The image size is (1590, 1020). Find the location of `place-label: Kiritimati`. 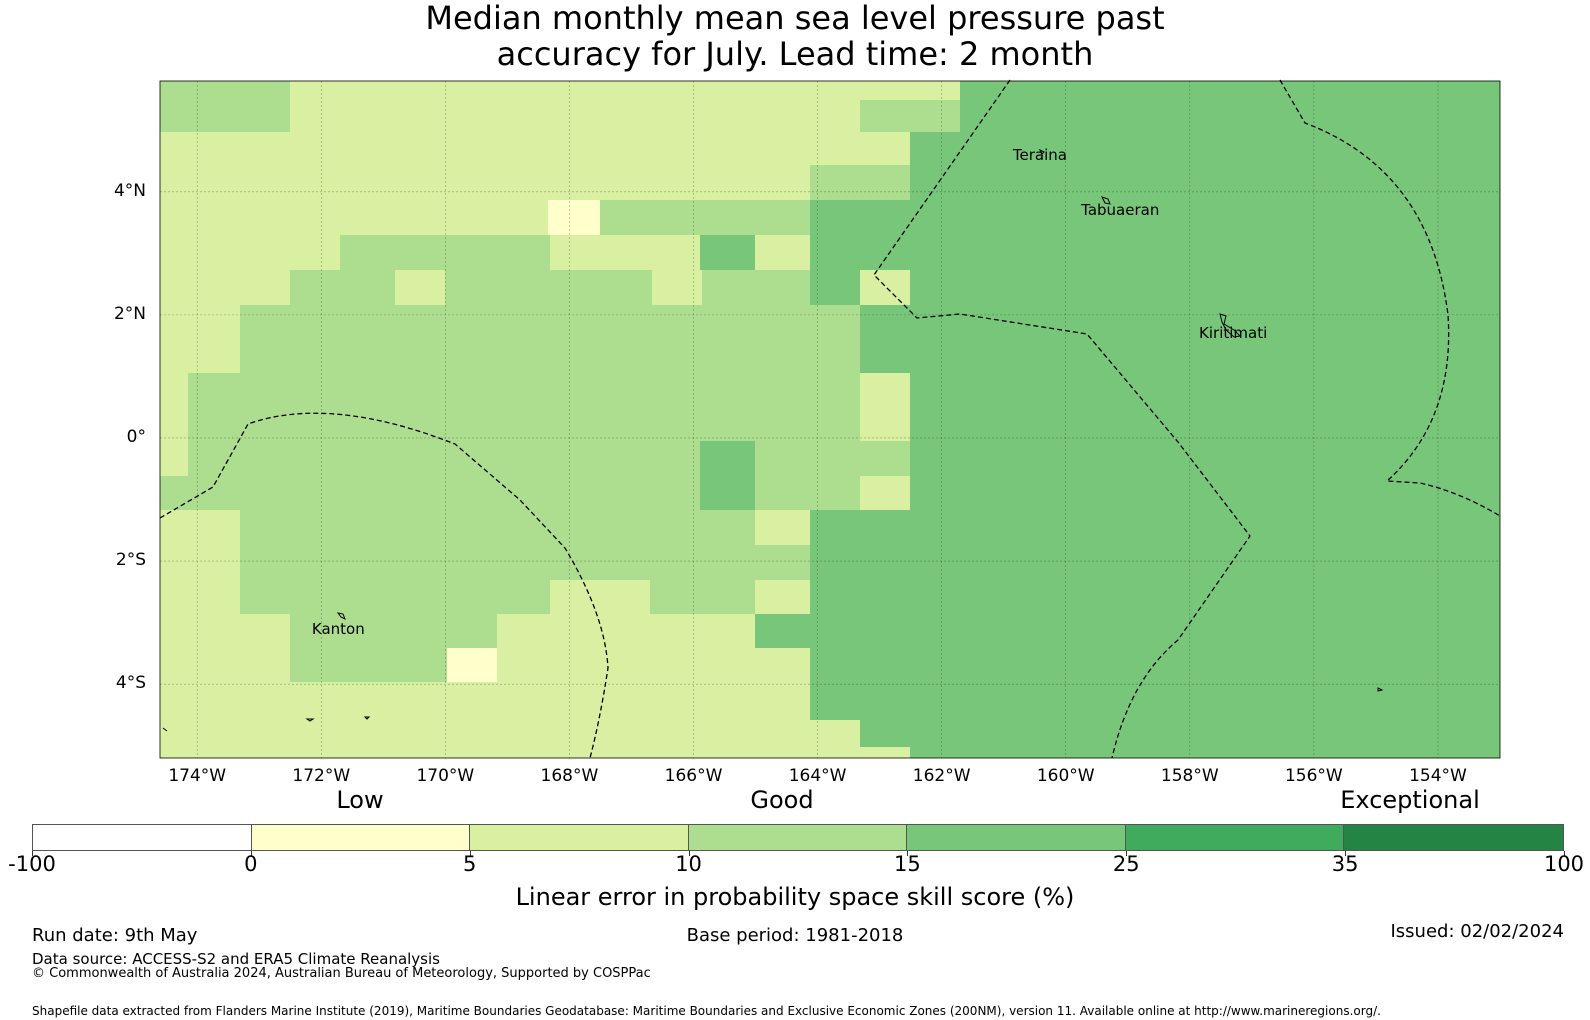

place-label: Kiritimati is located at coordinates (1233, 333).